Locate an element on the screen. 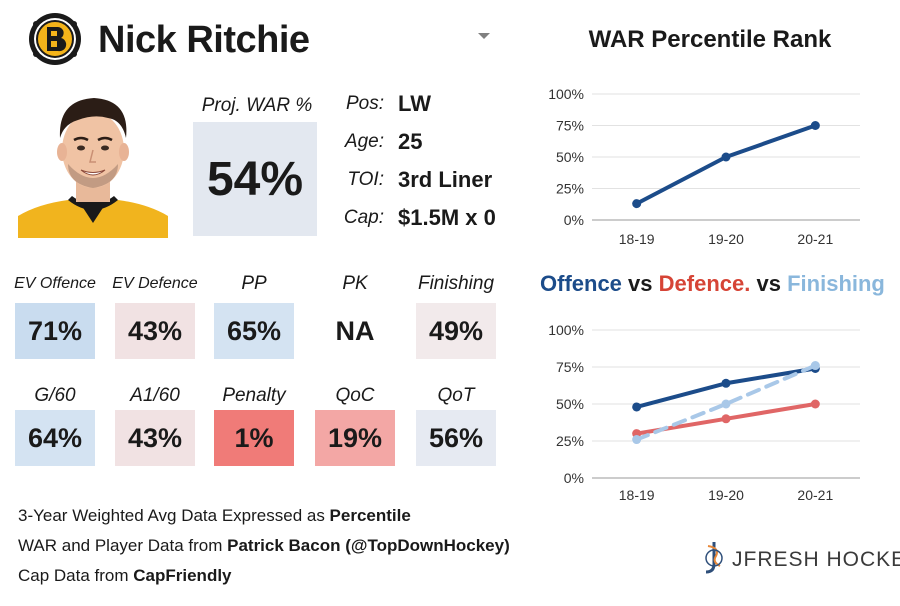 This screenshot has height=606, width=900. stat-box-penalty: 1% is located at coordinates (254, 438).